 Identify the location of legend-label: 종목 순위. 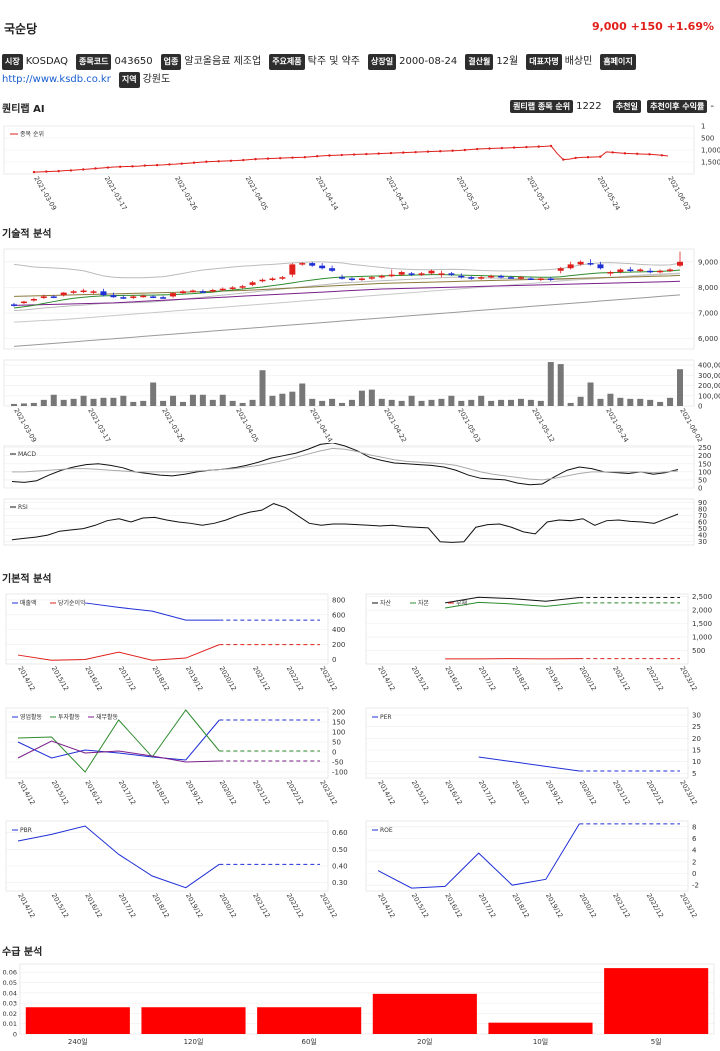
(32, 134).